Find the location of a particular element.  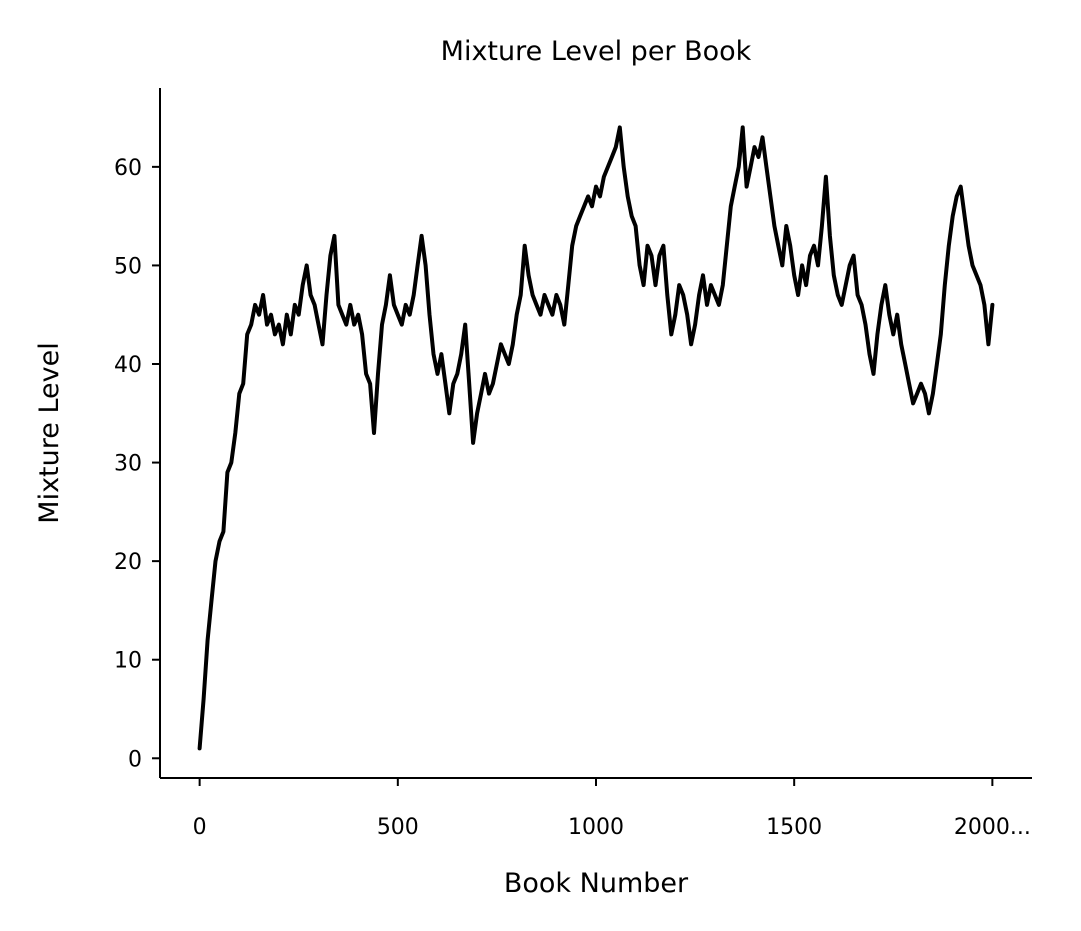

y-tick-label: 20 is located at coordinates (128, 562).